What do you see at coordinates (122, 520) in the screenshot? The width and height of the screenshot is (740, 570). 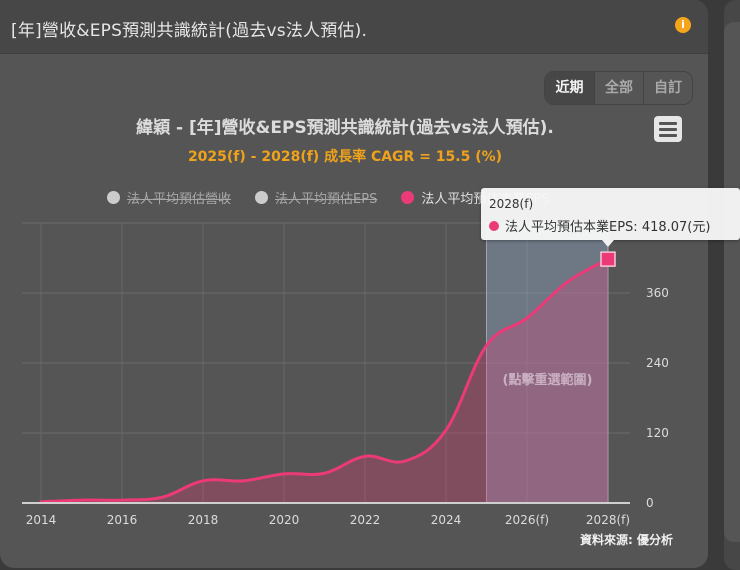 I see `x-tick-label: 2016` at bounding box center [122, 520].